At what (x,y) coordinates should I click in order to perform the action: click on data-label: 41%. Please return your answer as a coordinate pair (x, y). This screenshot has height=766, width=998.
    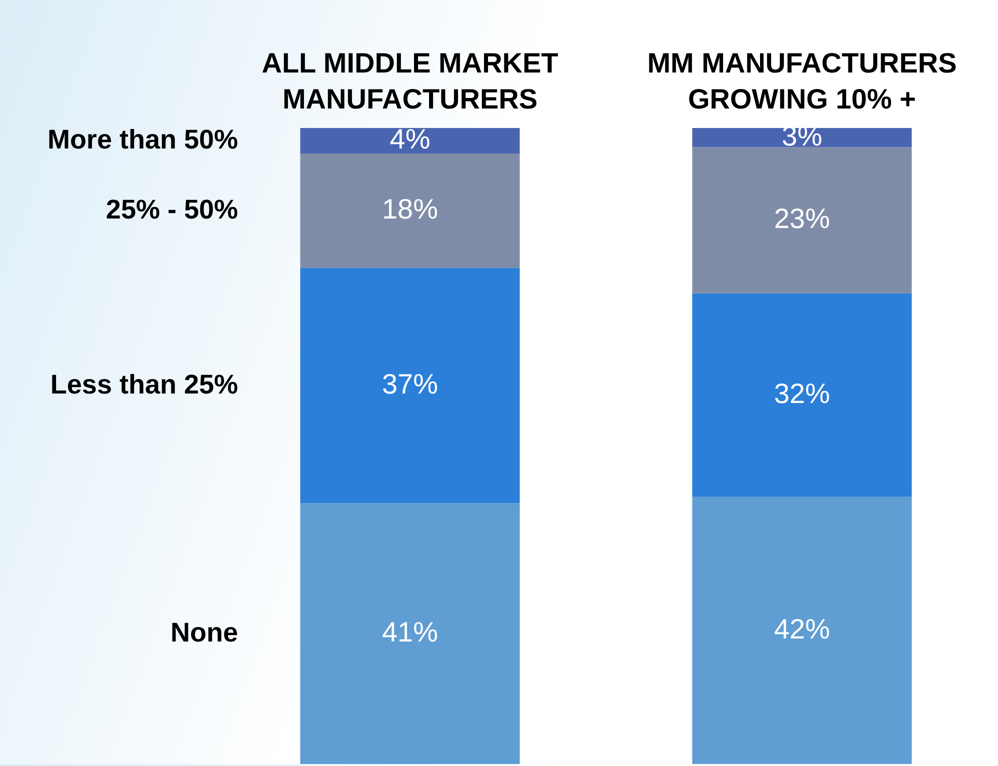
    Looking at the image, I should click on (410, 632).